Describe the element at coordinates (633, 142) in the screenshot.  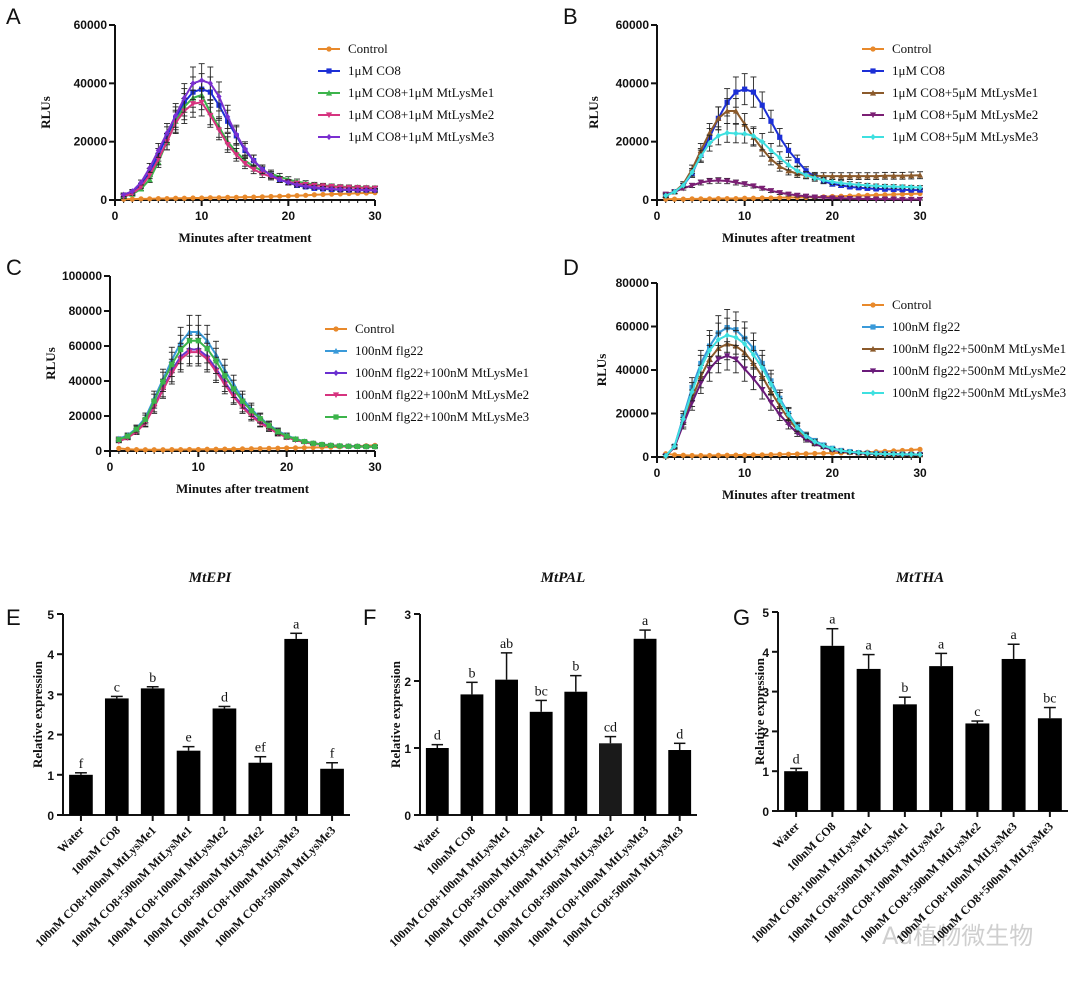
I see `y-tick-label: 20000` at that location.